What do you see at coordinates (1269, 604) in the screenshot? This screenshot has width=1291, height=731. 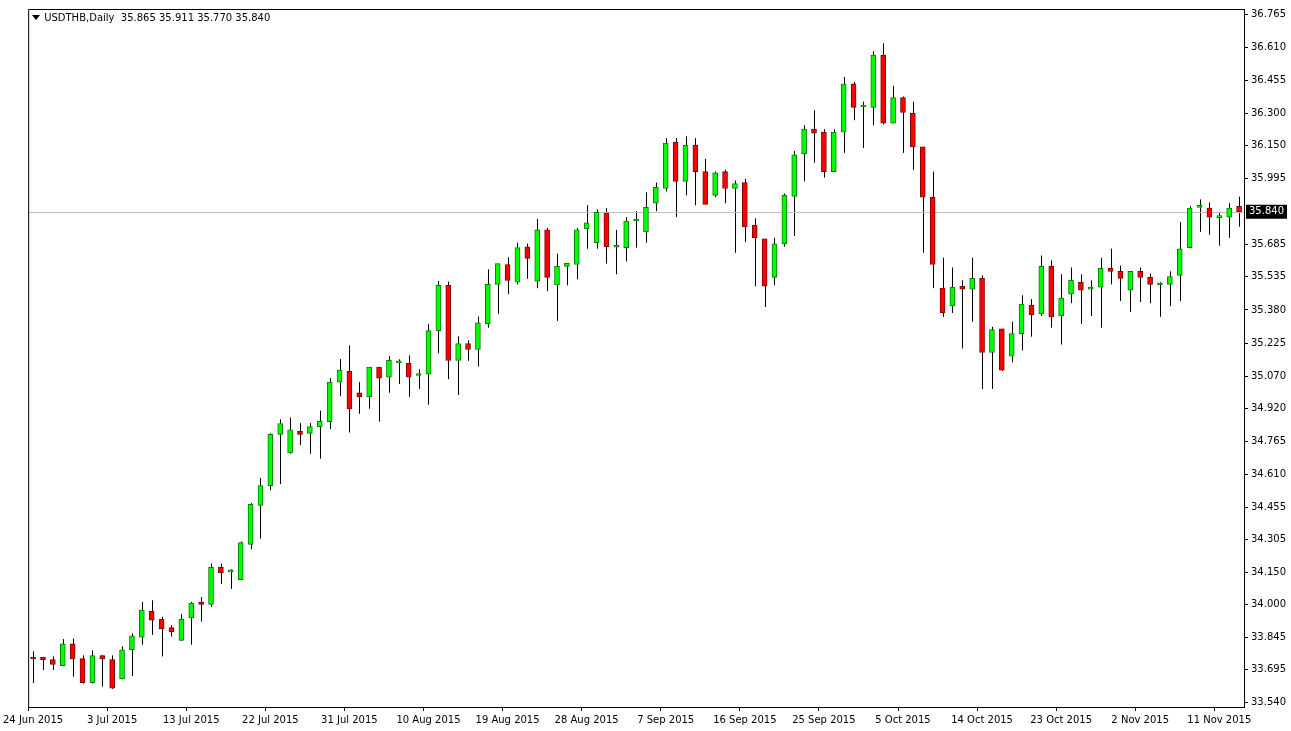 I see `y-tick-label: 34.000` at bounding box center [1269, 604].